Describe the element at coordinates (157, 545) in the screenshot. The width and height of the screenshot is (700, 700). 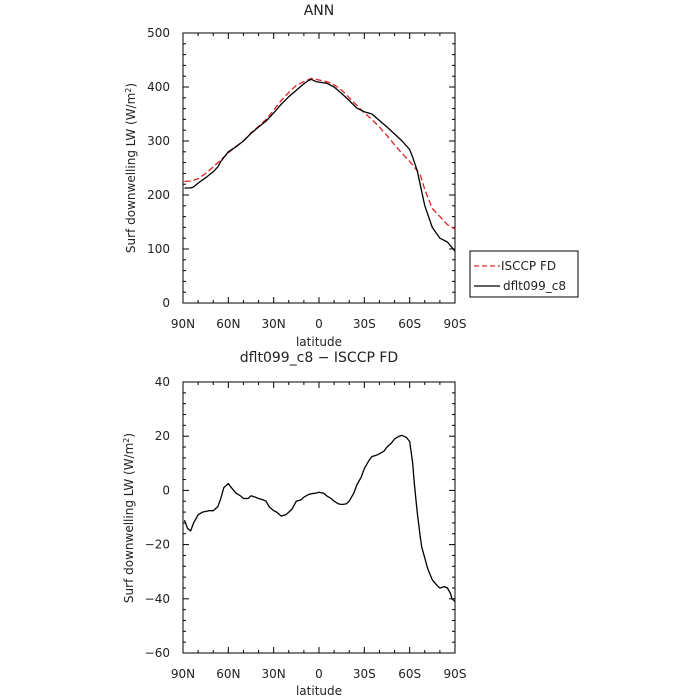
I see `bottom-y-tick-label: −20` at that location.